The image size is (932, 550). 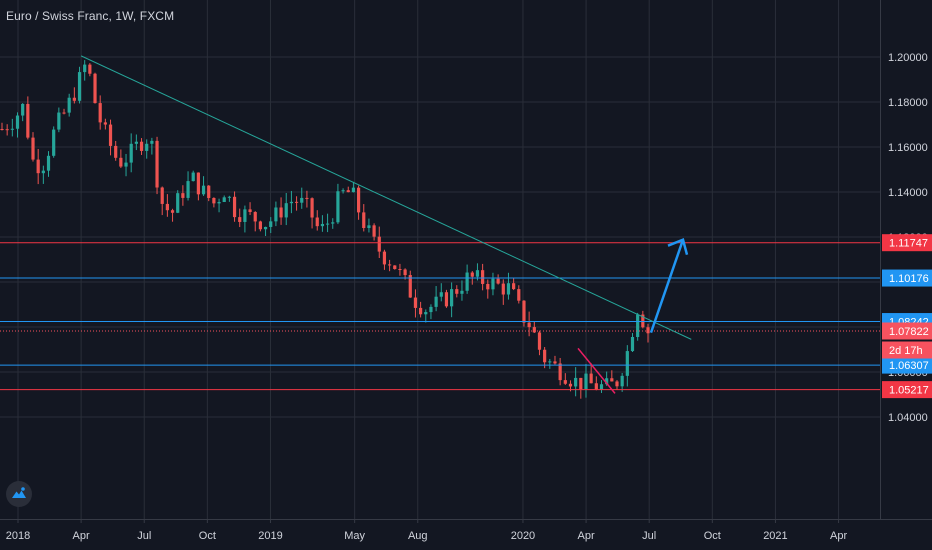 What do you see at coordinates (908, 418) in the screenshot?
I see `price-tick-label: 1.04000` at bounding box center [908, 418].